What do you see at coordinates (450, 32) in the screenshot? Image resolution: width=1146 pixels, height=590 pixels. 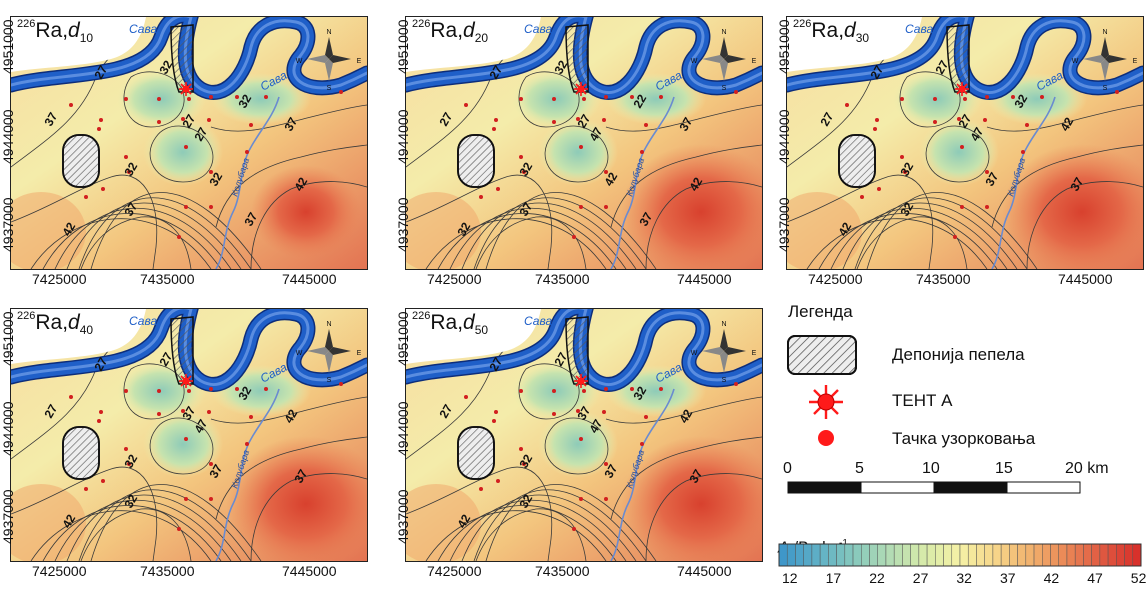 I see `panel-title-d20: 226Ra,d20` at bounding box center [450, 32].